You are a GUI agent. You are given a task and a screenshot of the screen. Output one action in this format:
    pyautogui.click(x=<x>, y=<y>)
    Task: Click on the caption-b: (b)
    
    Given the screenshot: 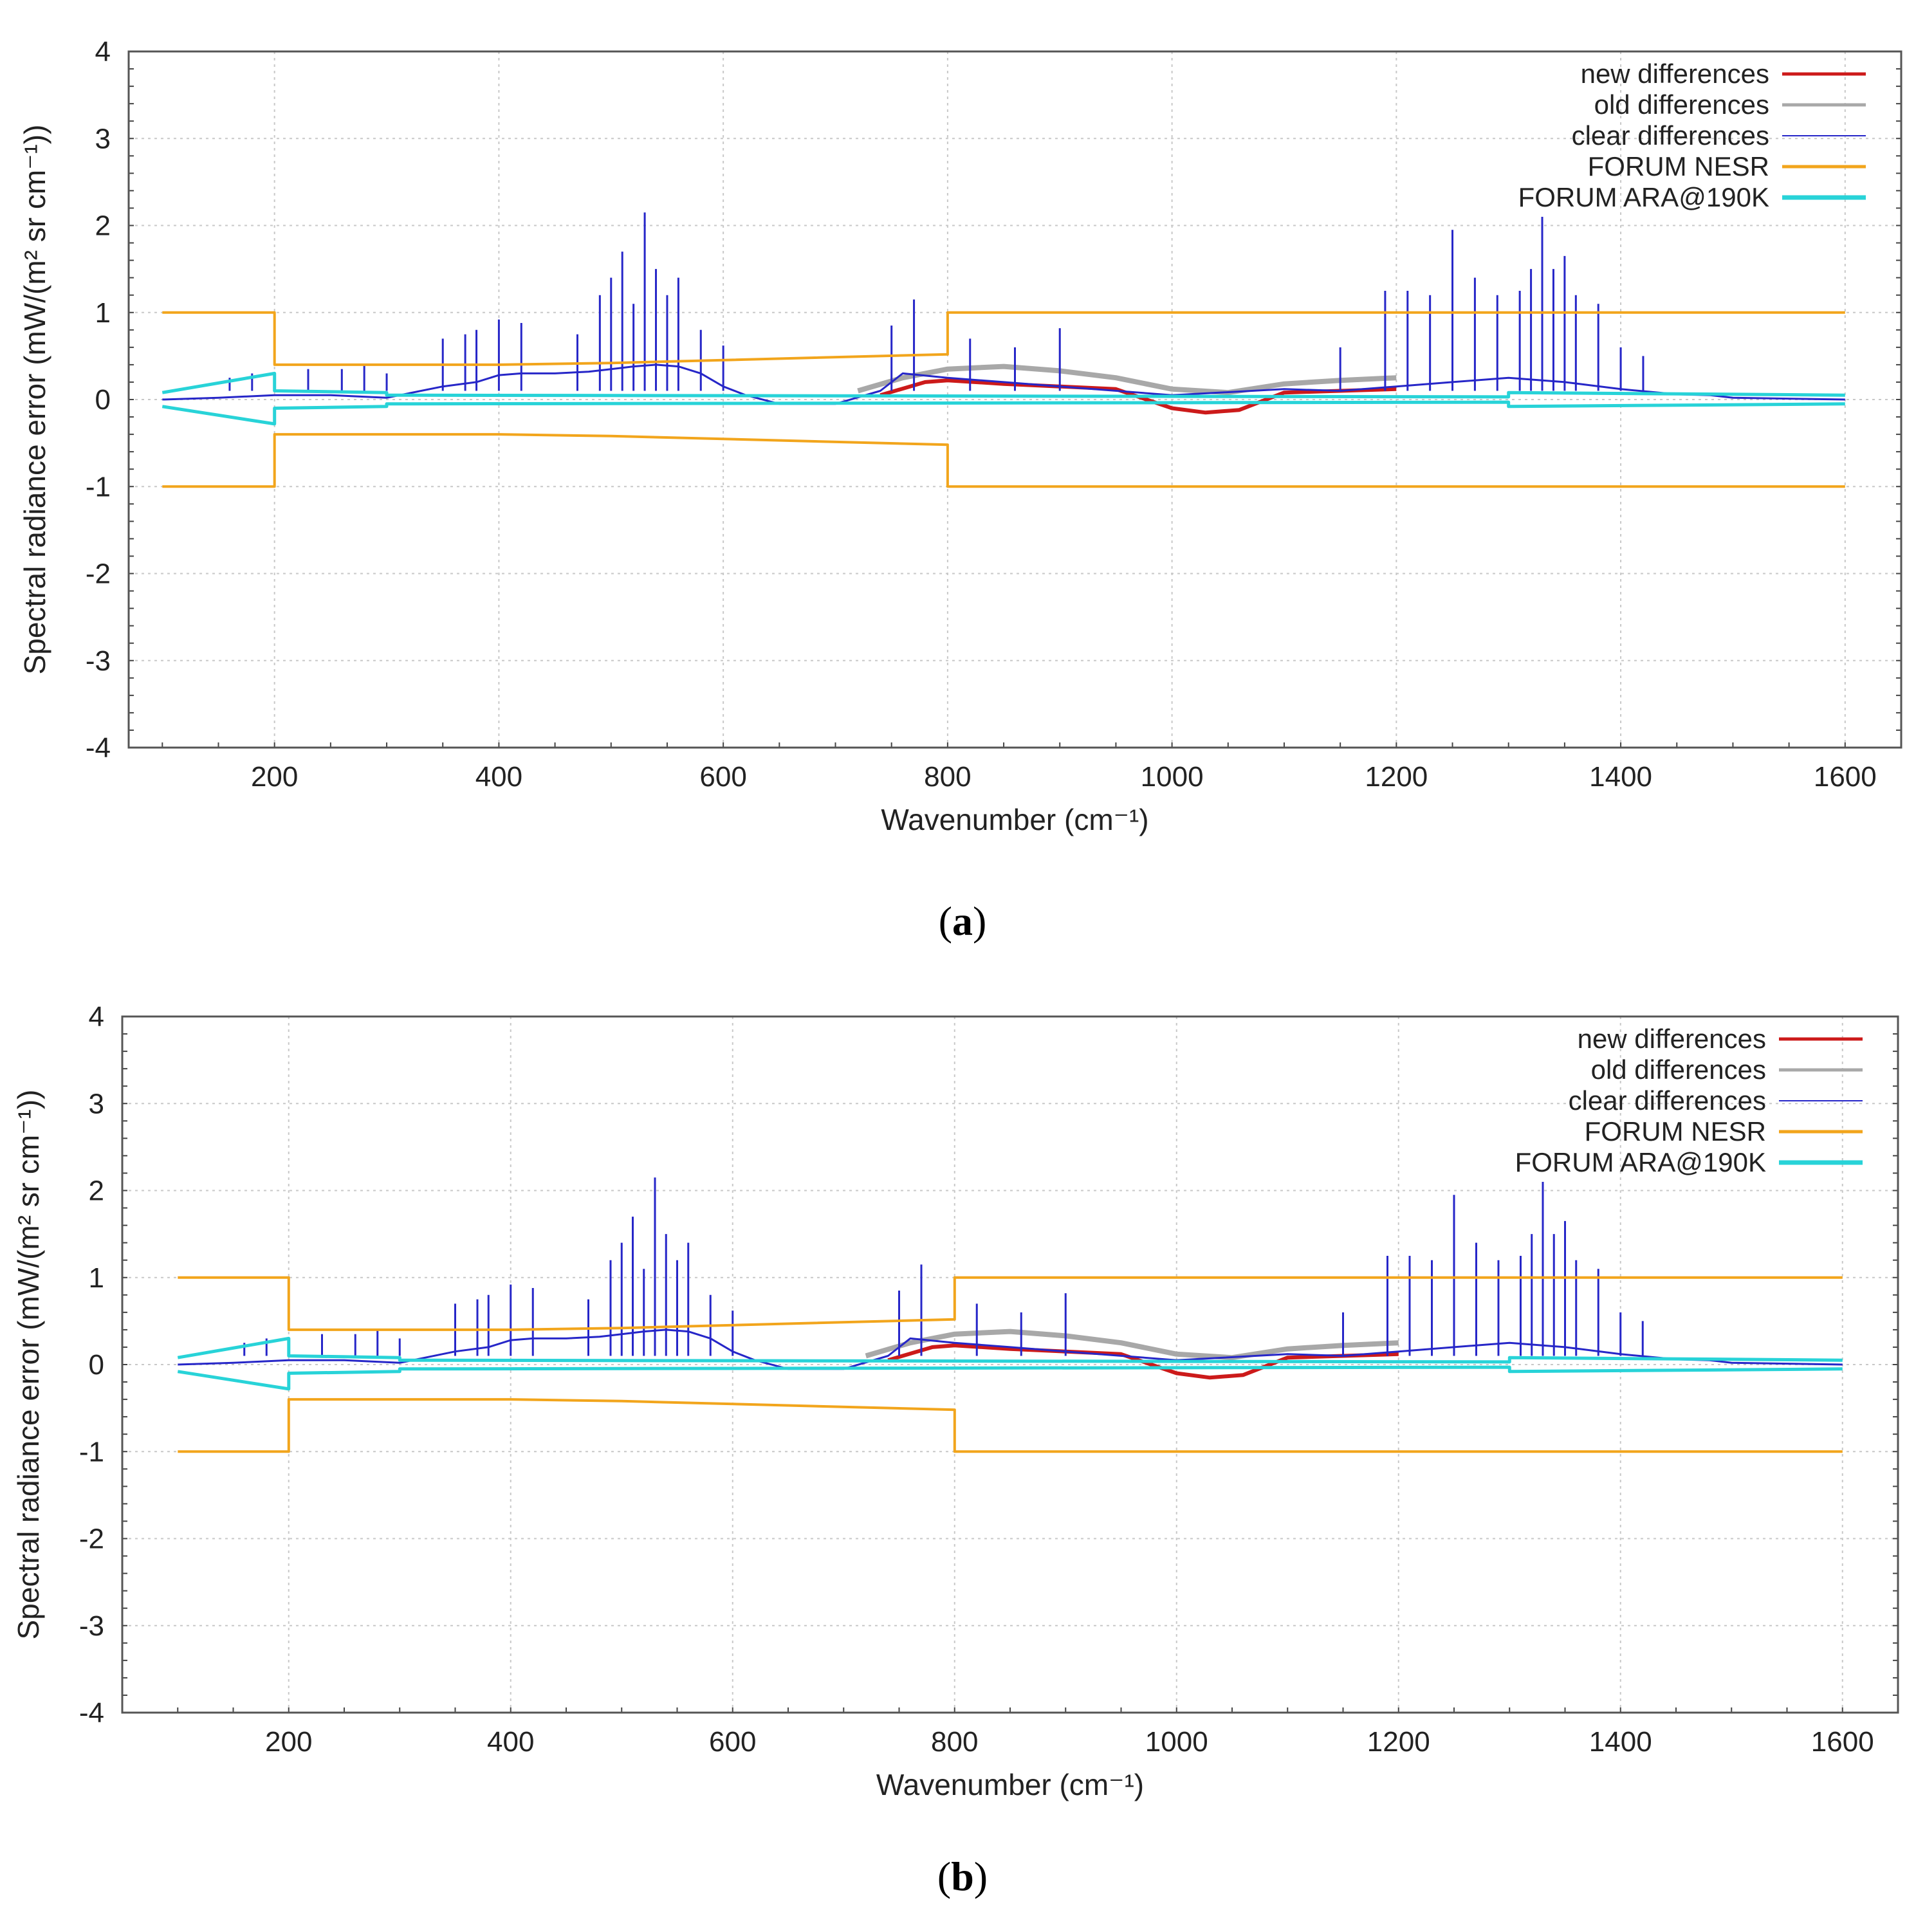 What is the action you would take?
    pyautogui.click(x=963, y=1876)
    